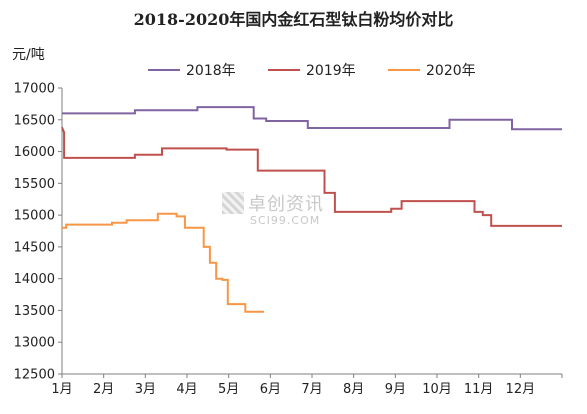 This screenshot has height=414, width=587. I want to click on y-tick-label: 15000, so click(34, 216).